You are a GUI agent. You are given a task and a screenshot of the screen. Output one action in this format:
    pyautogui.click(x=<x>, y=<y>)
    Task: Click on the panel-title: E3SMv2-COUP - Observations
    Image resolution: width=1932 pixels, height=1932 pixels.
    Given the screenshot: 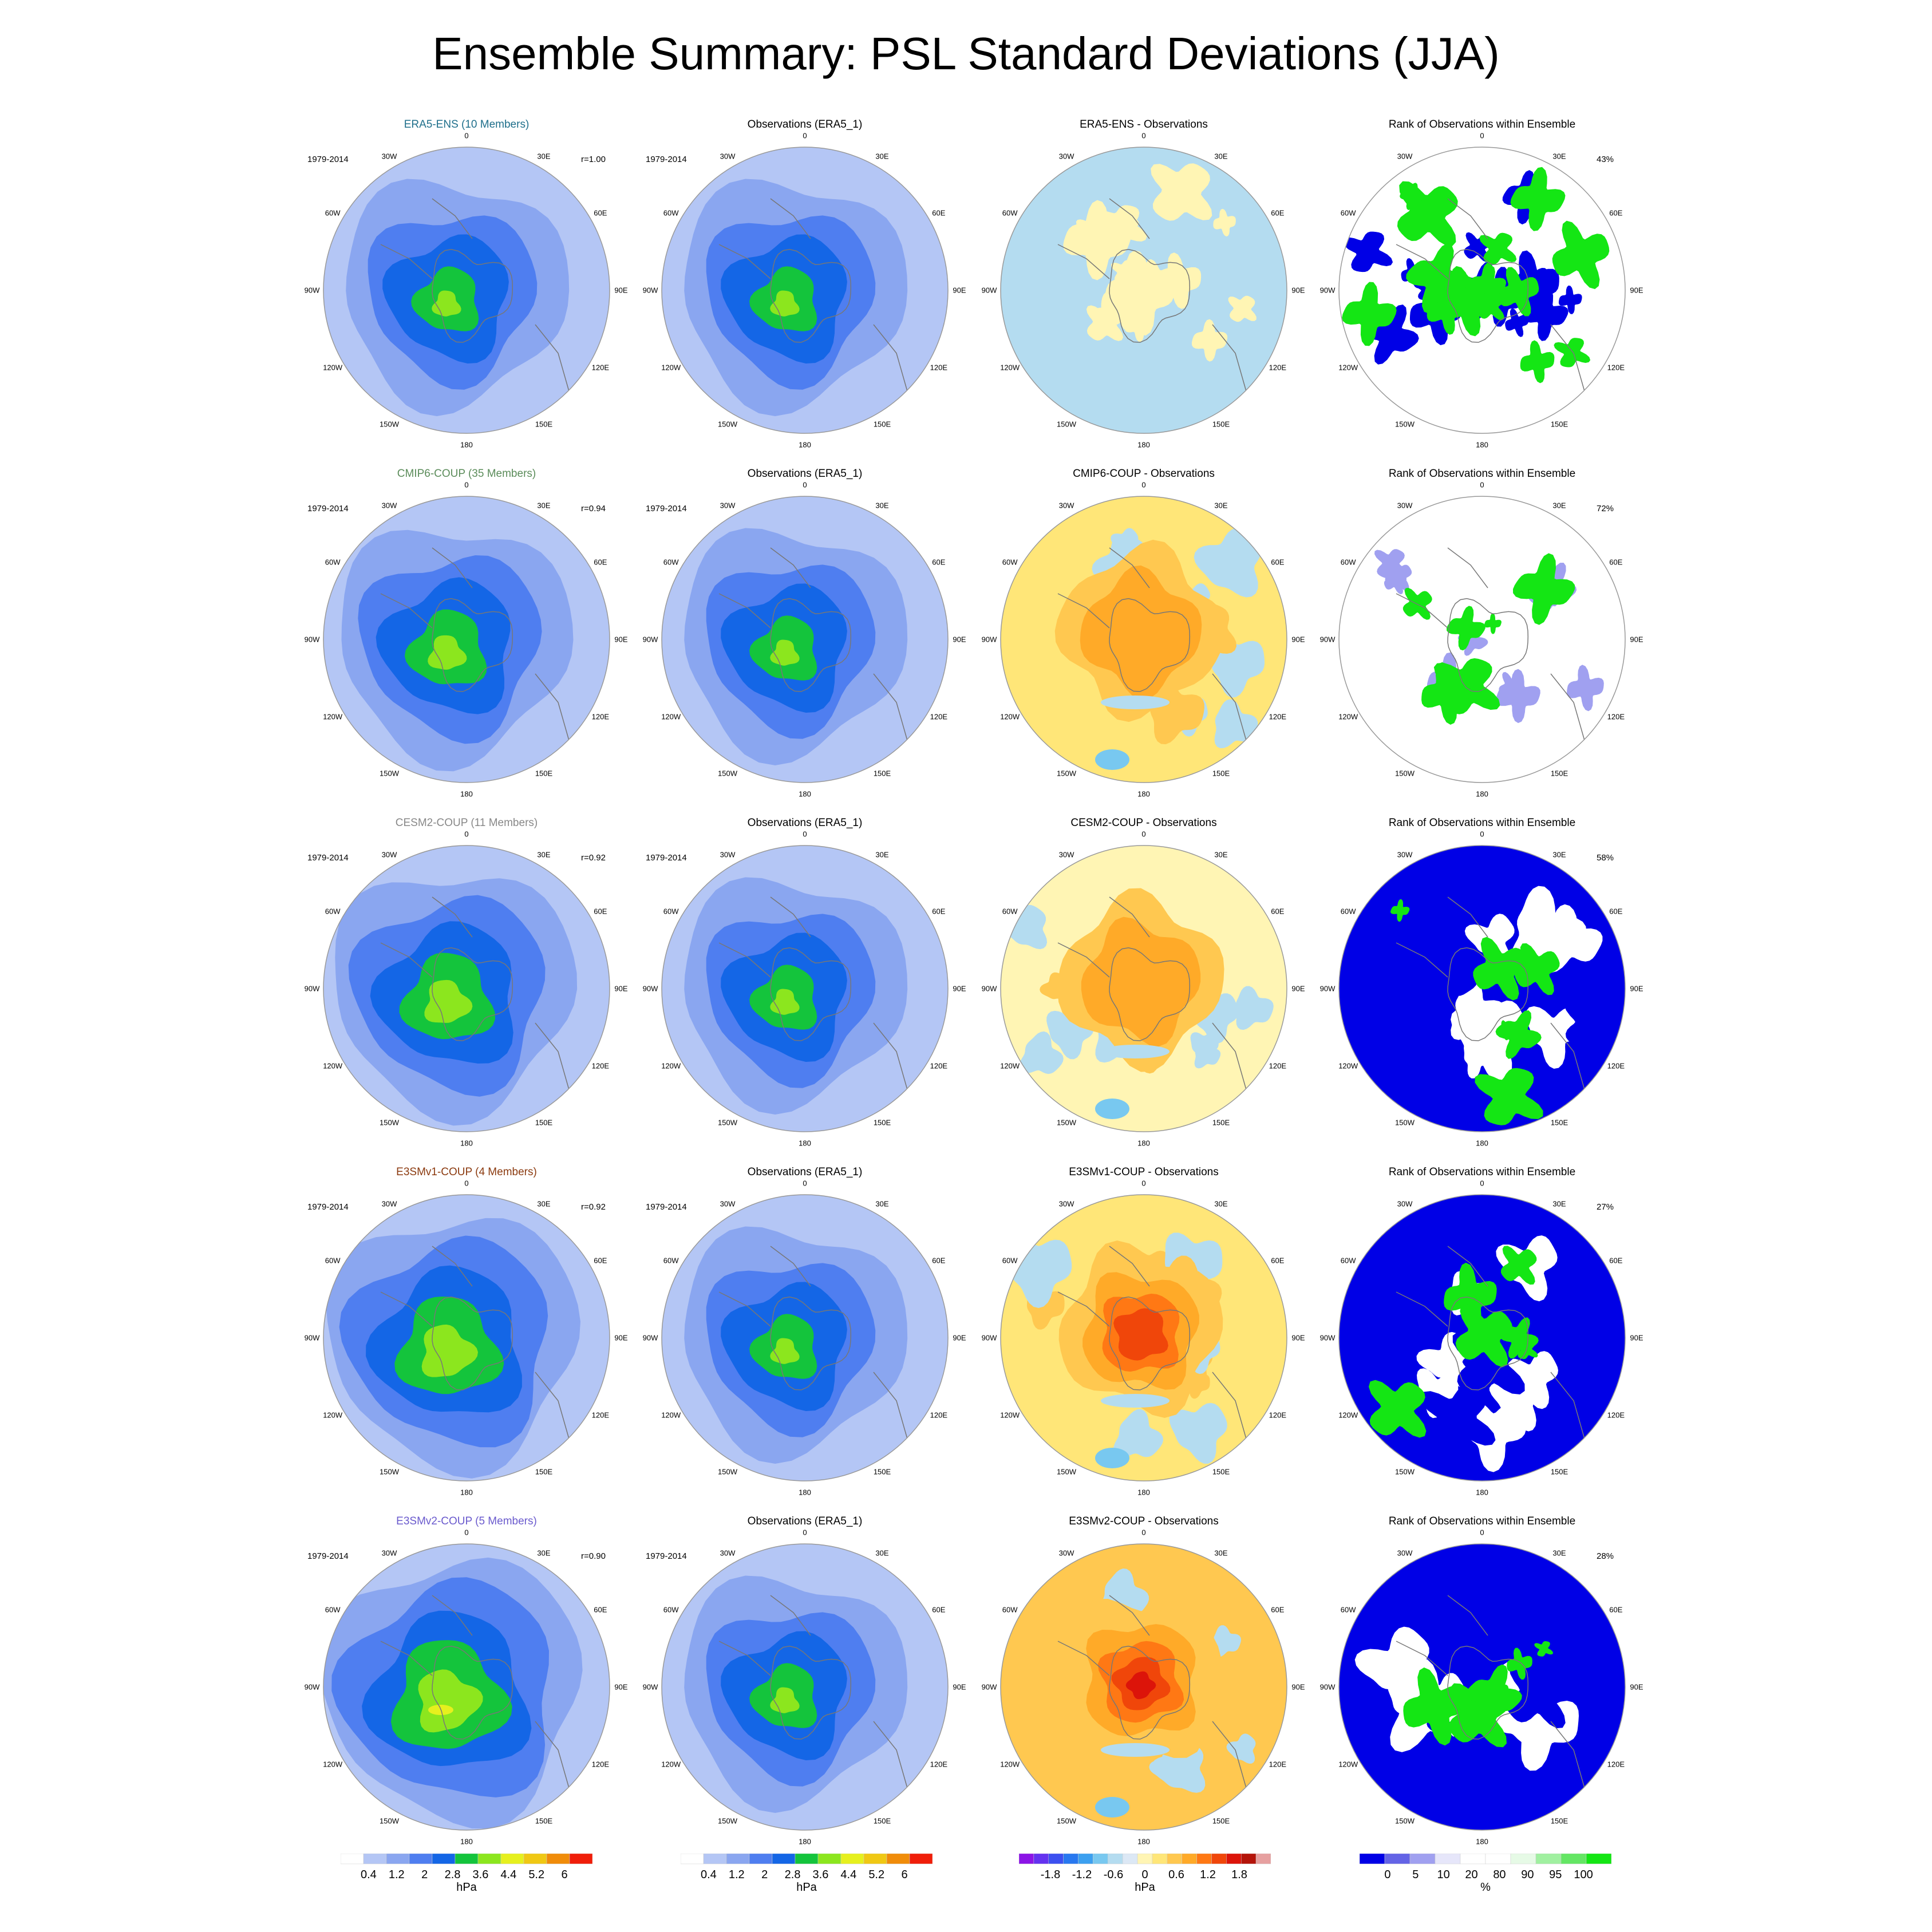 What is the action you would take?
    pyautogui.click(x=1144, y=1521)
    